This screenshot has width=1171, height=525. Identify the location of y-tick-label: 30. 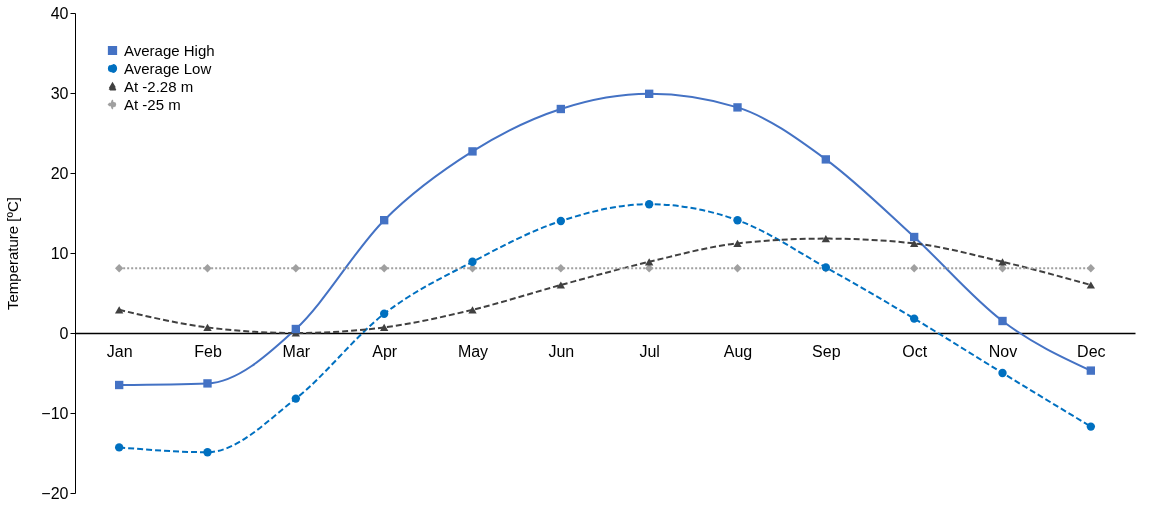
(59, 93).